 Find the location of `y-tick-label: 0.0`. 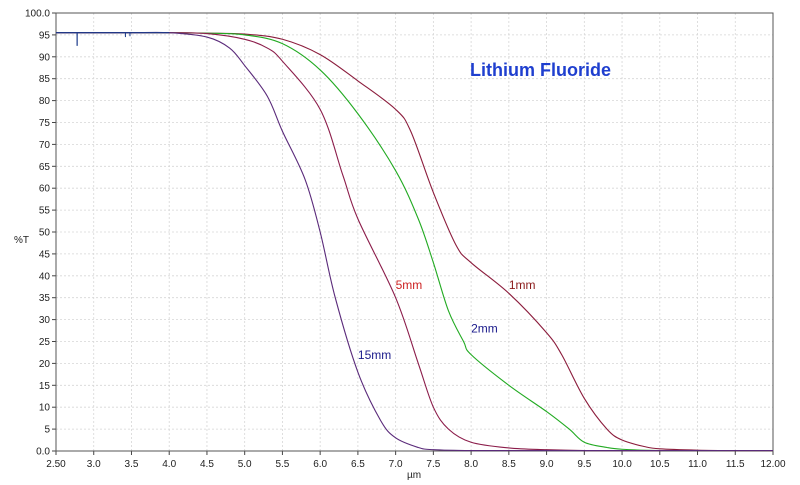

y-tick-label: 0.0 is located at coordinates (43, 452).